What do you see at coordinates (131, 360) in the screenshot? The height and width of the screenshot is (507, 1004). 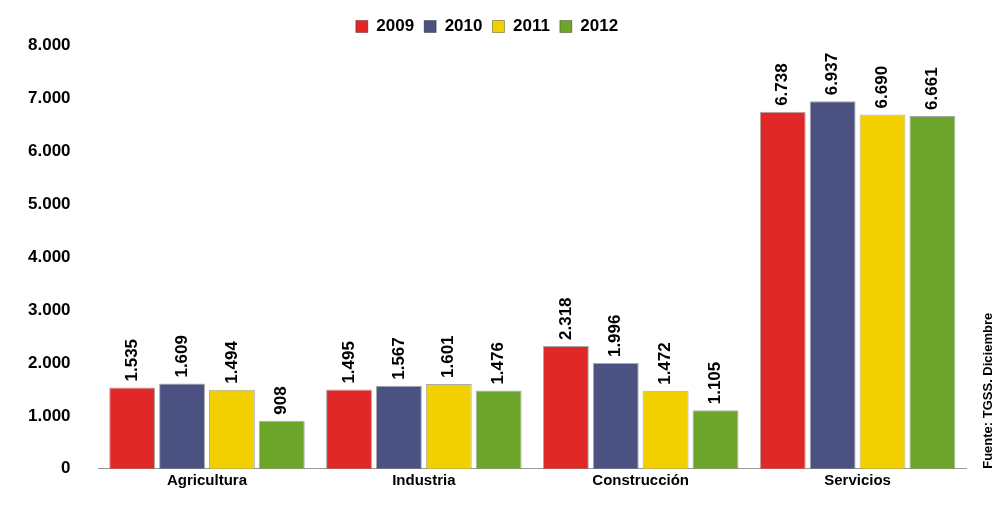 I see `data-label: 1.535` at bounding box center [131, 360].